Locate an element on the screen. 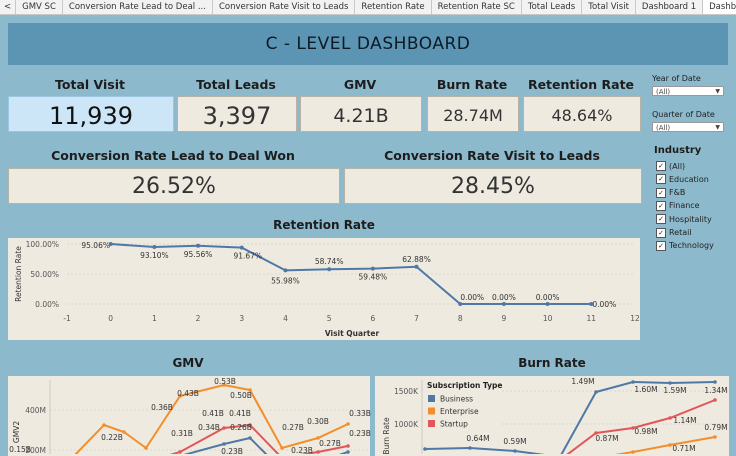 This screenshot has width=736, height=456. y-tick-label: 1000K is located at coordinates (406, 424).